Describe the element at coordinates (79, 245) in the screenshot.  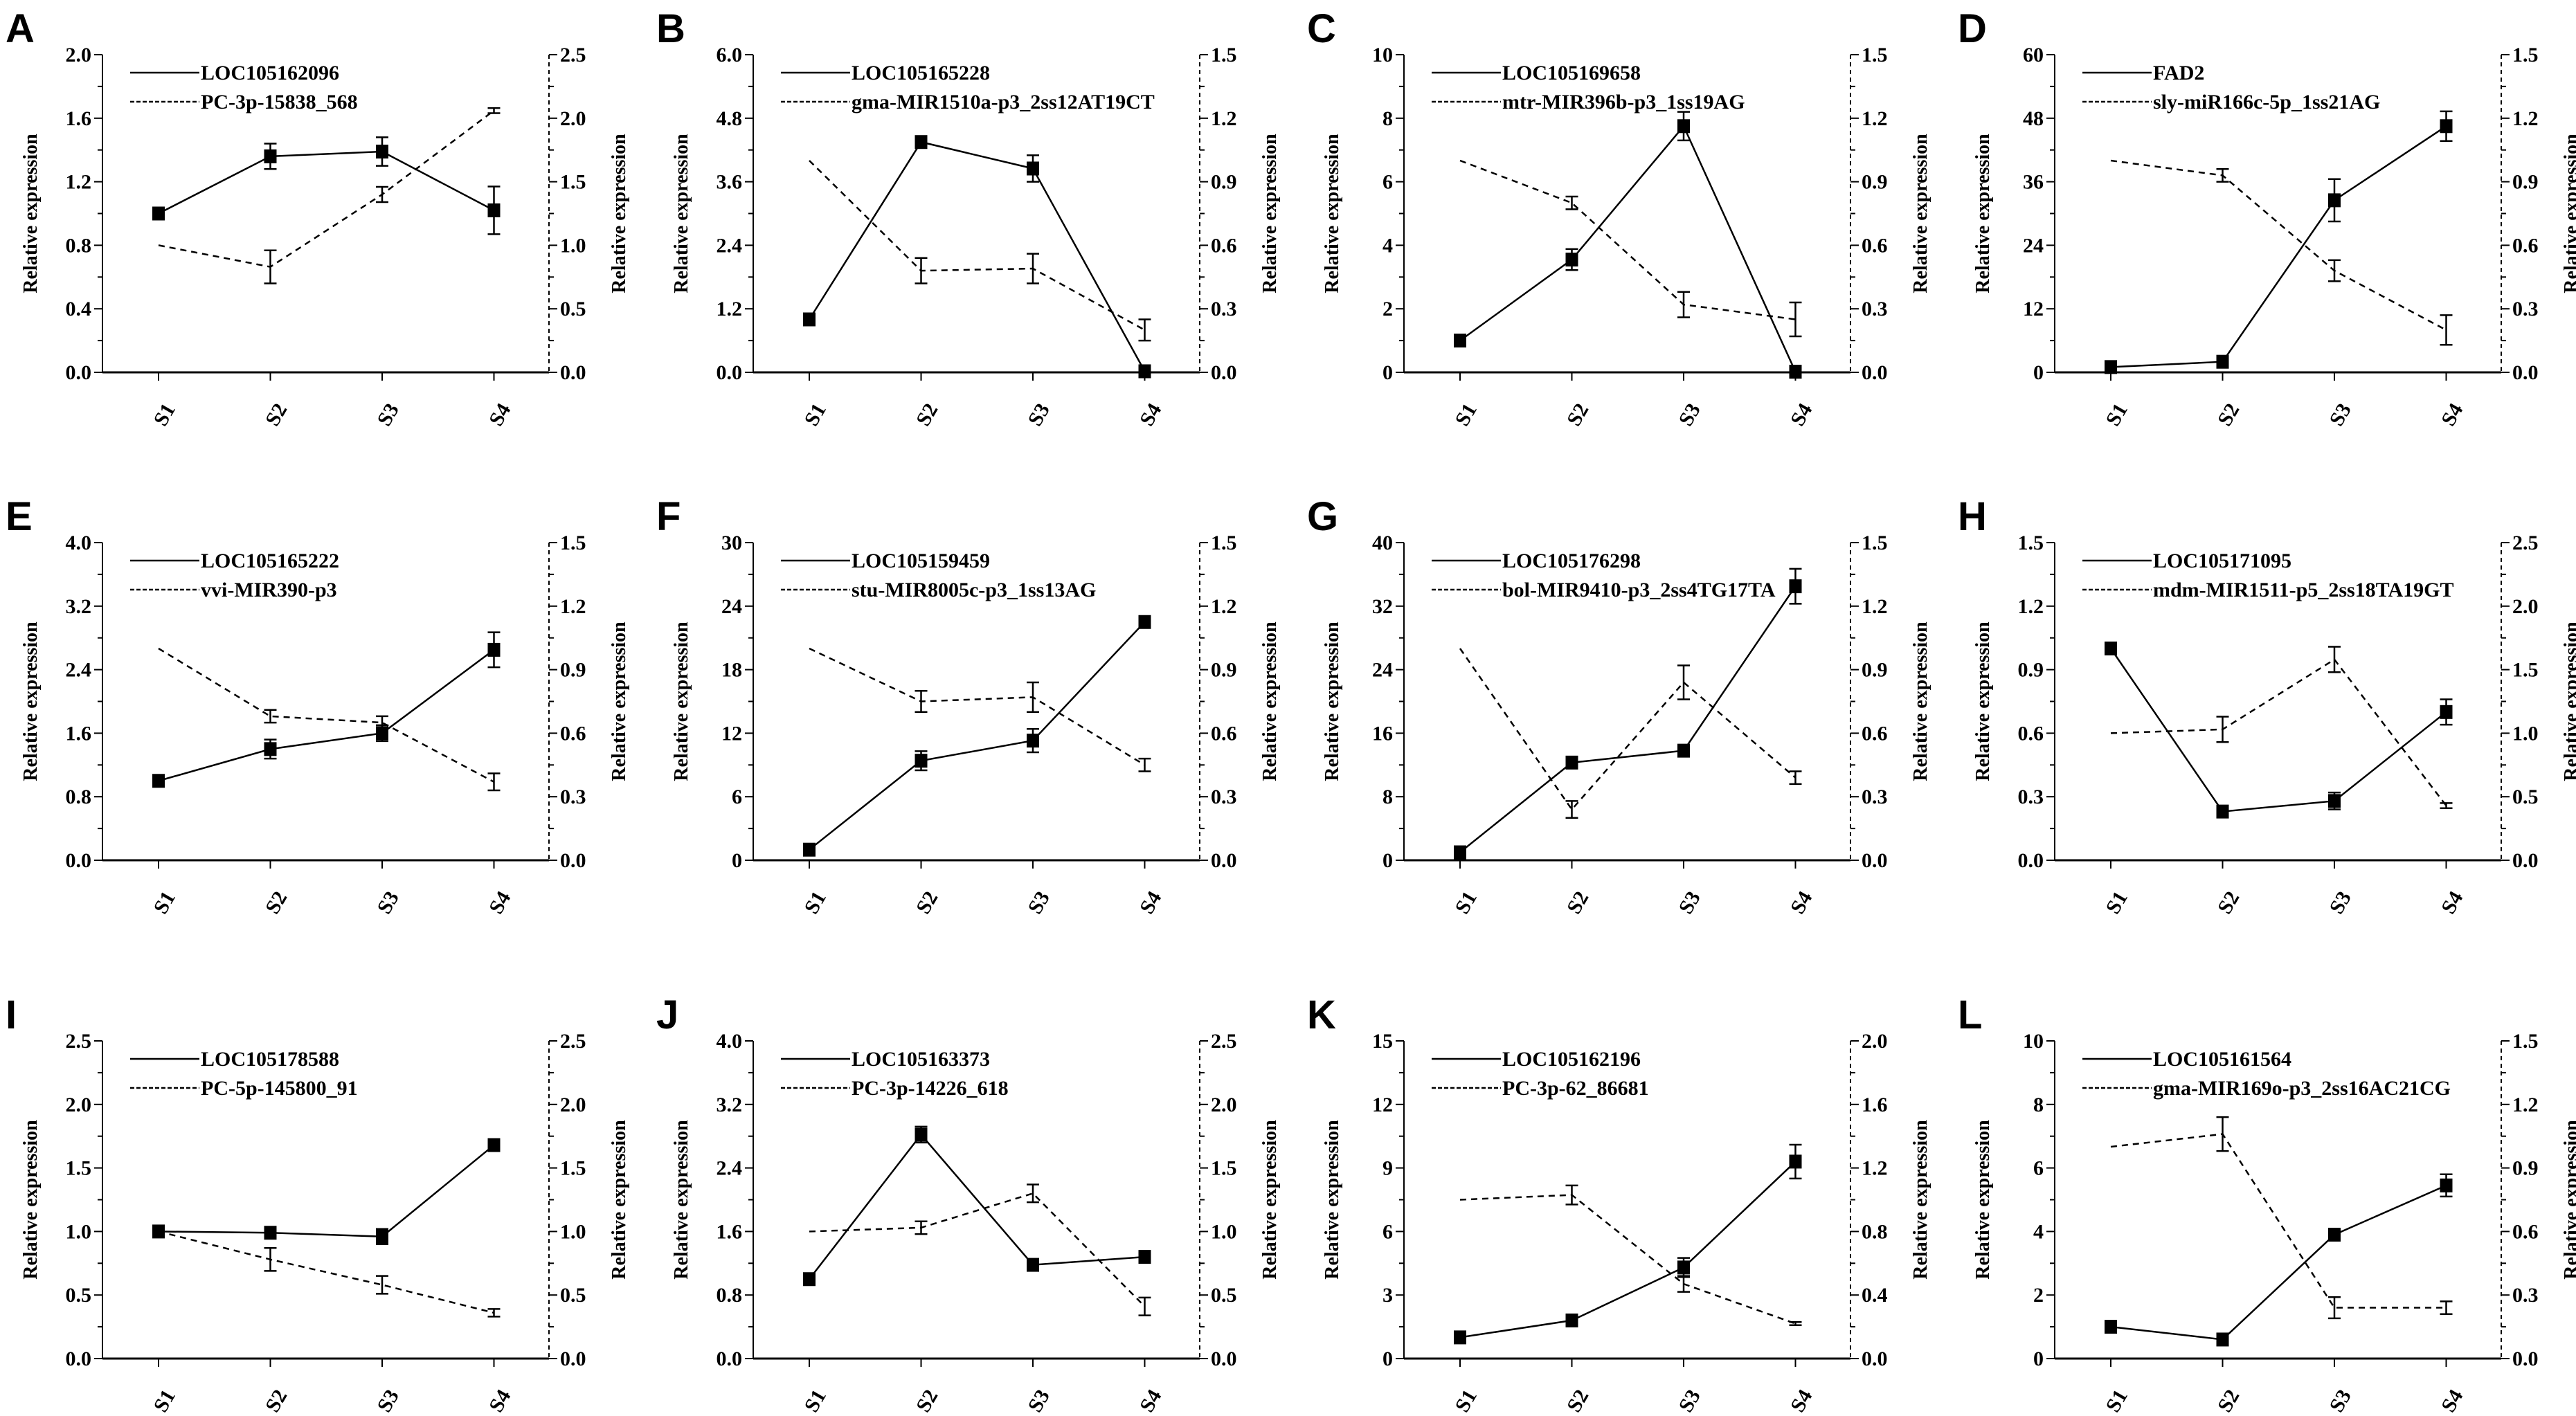
I see `left-tick-label: 0.8` at that location.